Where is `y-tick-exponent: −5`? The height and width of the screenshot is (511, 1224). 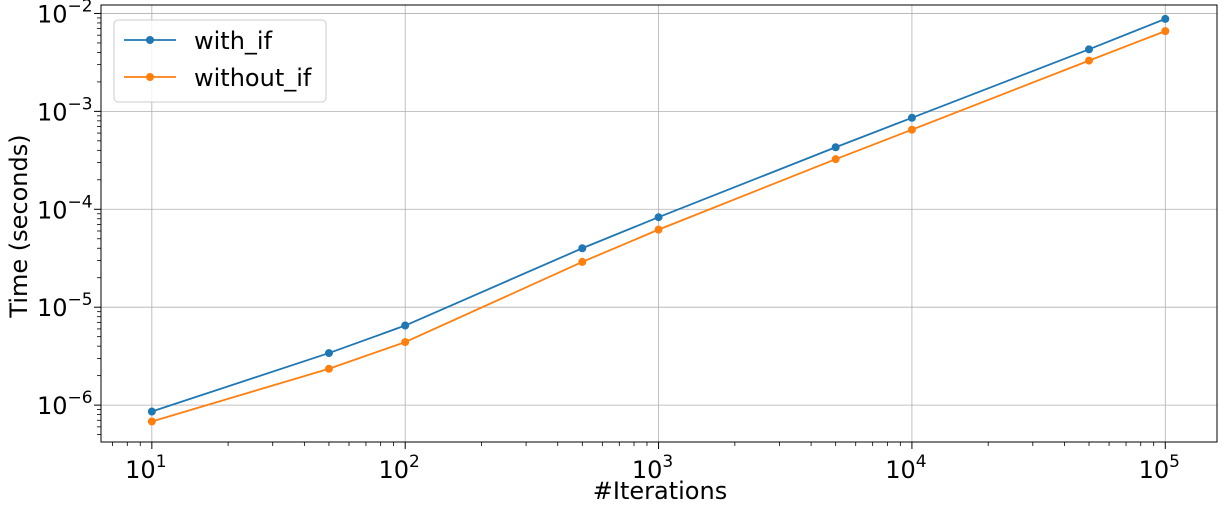 y-tick-exponent: −5 is located at coordinates (80, 300).